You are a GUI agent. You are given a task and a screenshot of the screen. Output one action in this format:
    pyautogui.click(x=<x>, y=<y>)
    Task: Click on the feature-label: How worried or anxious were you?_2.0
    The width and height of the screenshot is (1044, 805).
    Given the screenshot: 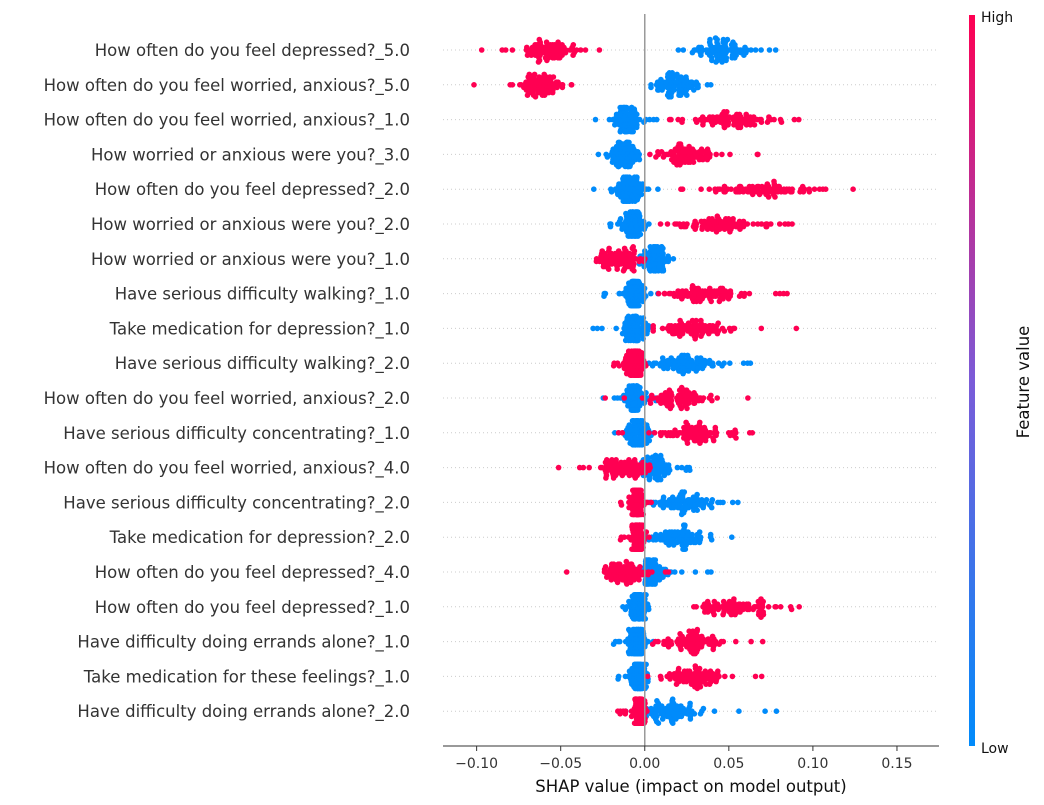 What is the action you would take?
    pyautogui.click(x=250, y=225)
    